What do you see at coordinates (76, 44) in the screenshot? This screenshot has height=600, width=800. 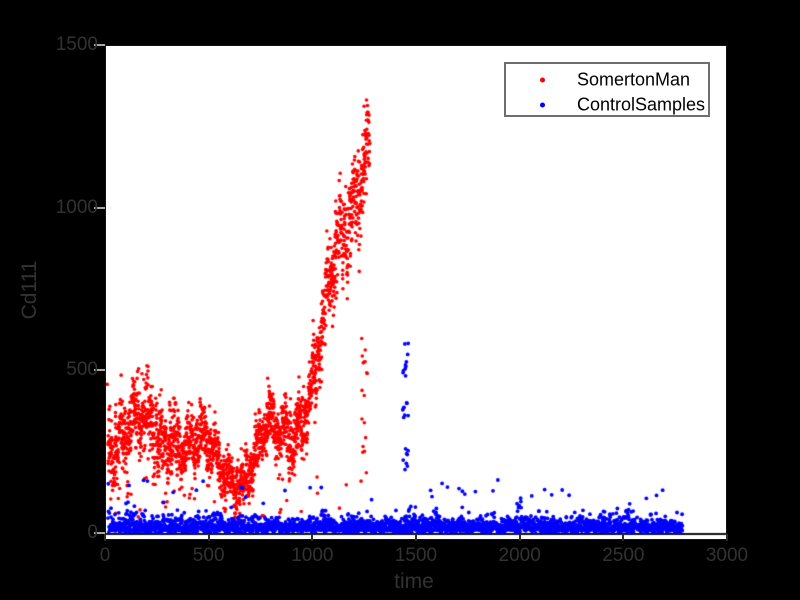 I see `y-tick-label: 1500` at bounding box center [76, 44].